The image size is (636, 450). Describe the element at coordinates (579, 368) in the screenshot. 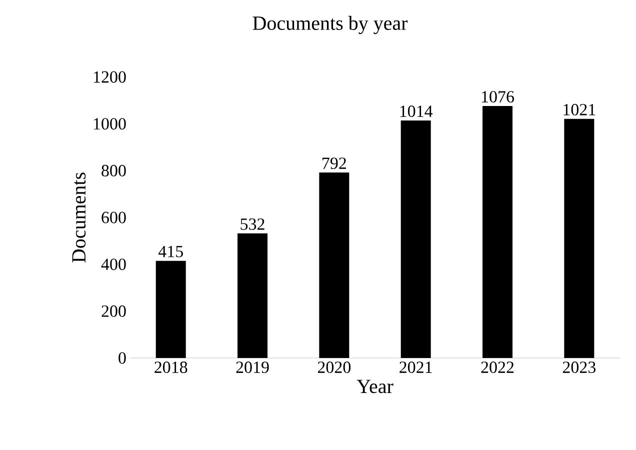

I see `x-tick-label: 2023` at that location.